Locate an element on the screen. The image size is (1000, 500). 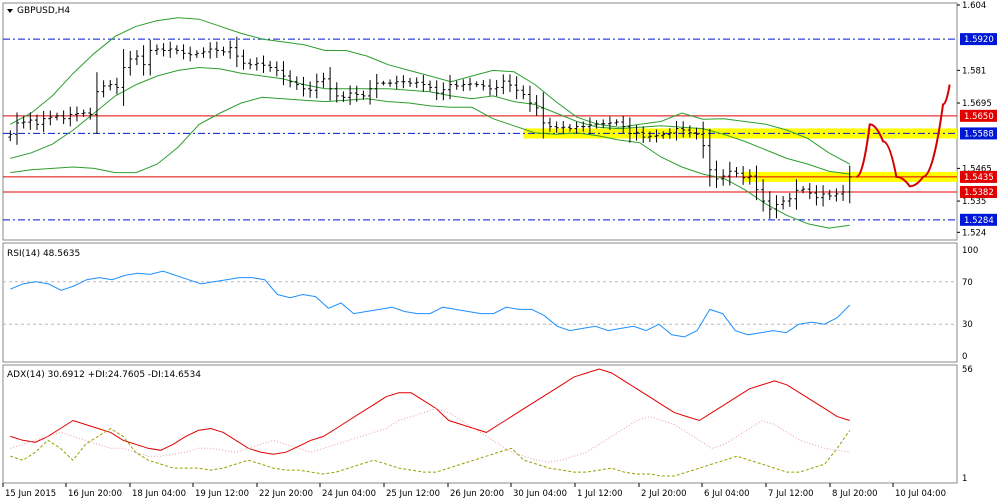
price-level-label: 1.5588 is located at coordinates (979, 134).